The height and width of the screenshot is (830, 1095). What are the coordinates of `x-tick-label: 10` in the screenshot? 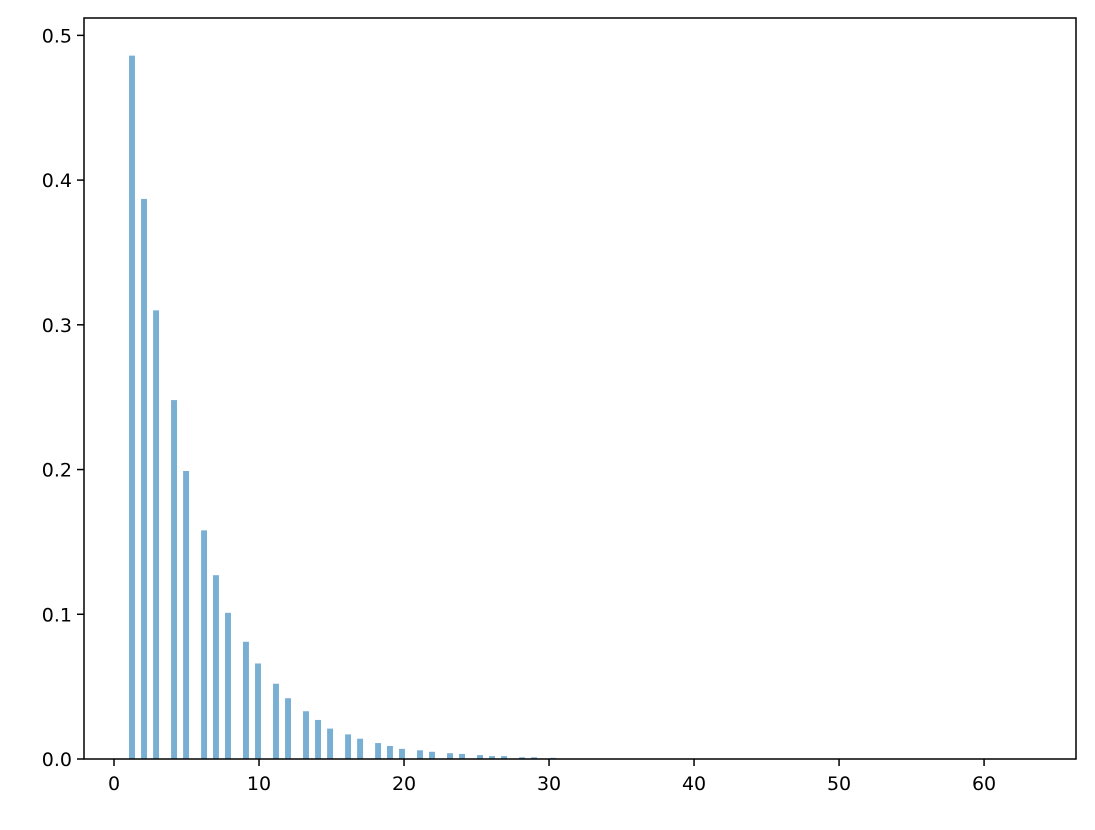 It's located at (259, 784).